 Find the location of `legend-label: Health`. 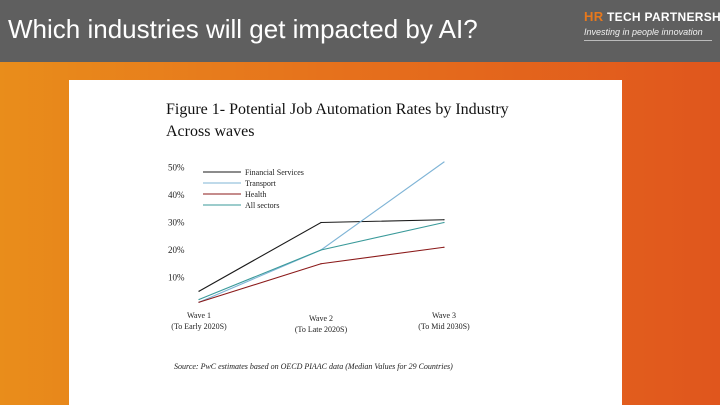

legend-label: Health is located at coordinates (255, 194).